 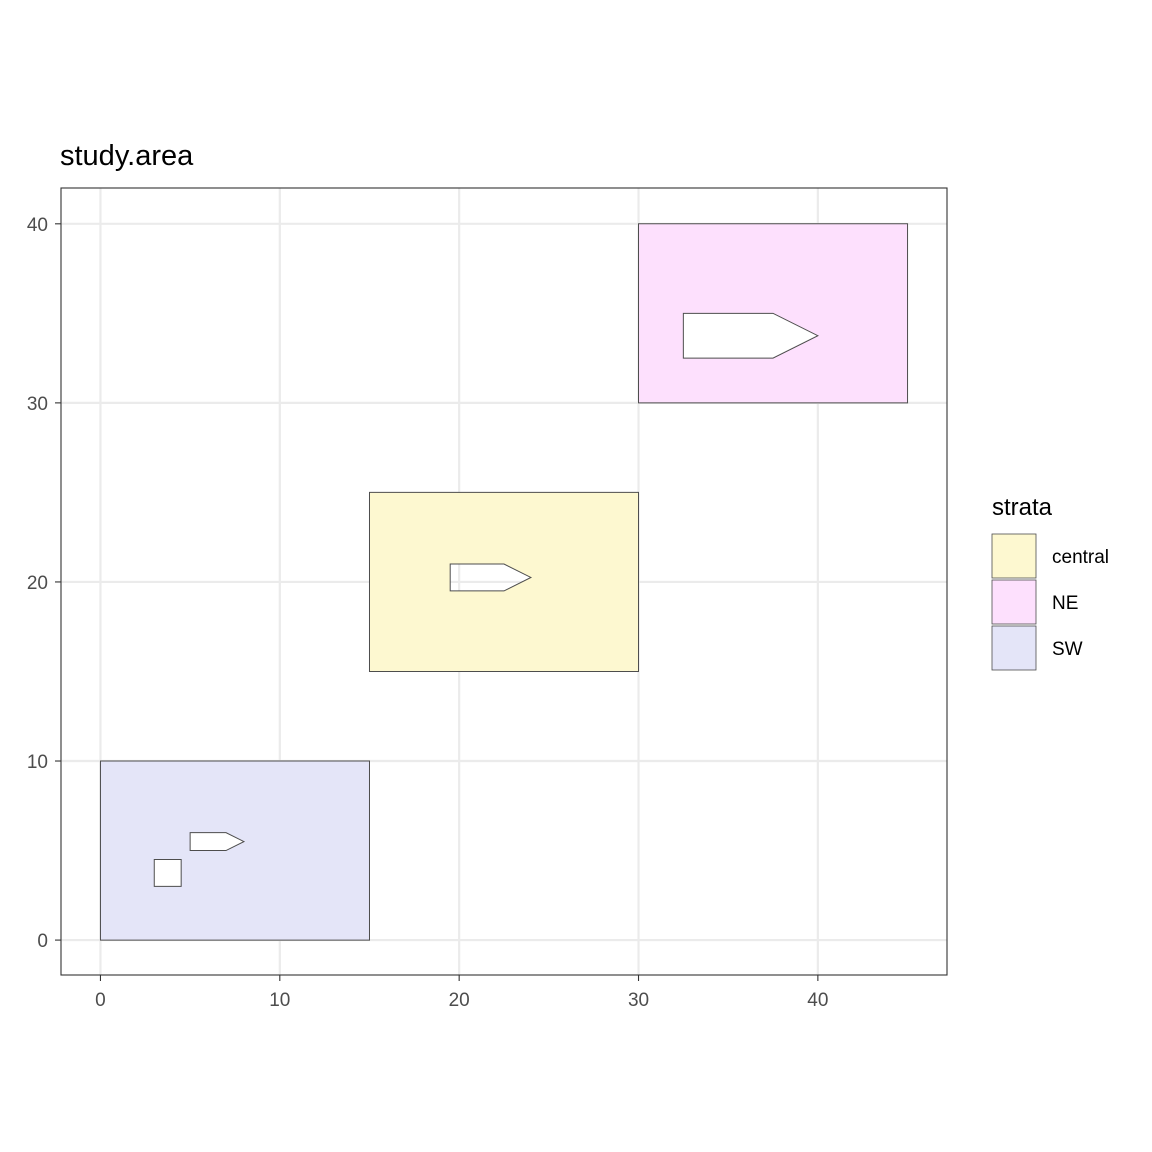 I want to click on chart-title: study.area, so click(x=127, y=156).